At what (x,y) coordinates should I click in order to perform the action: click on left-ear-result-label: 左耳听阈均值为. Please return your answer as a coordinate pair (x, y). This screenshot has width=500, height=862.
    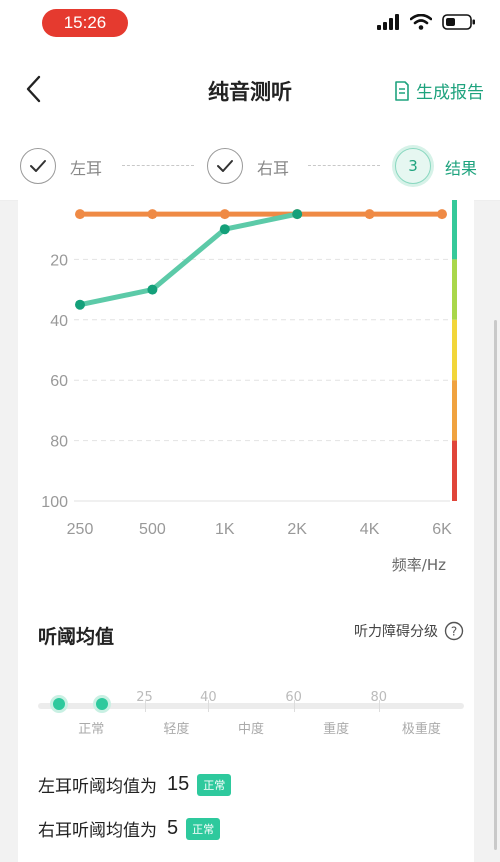
    Looking at the image, I should click on (97, 787).